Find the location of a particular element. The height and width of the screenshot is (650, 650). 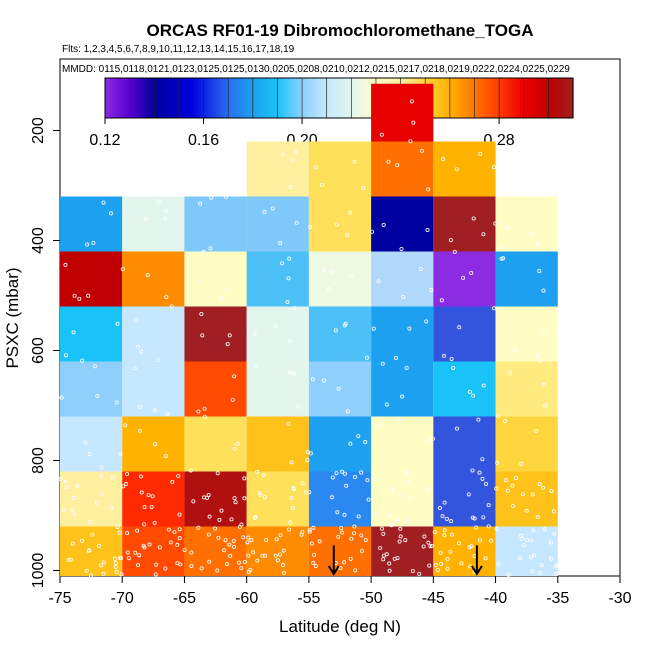

marker-arrow-head is located at coordinates (477, 570).